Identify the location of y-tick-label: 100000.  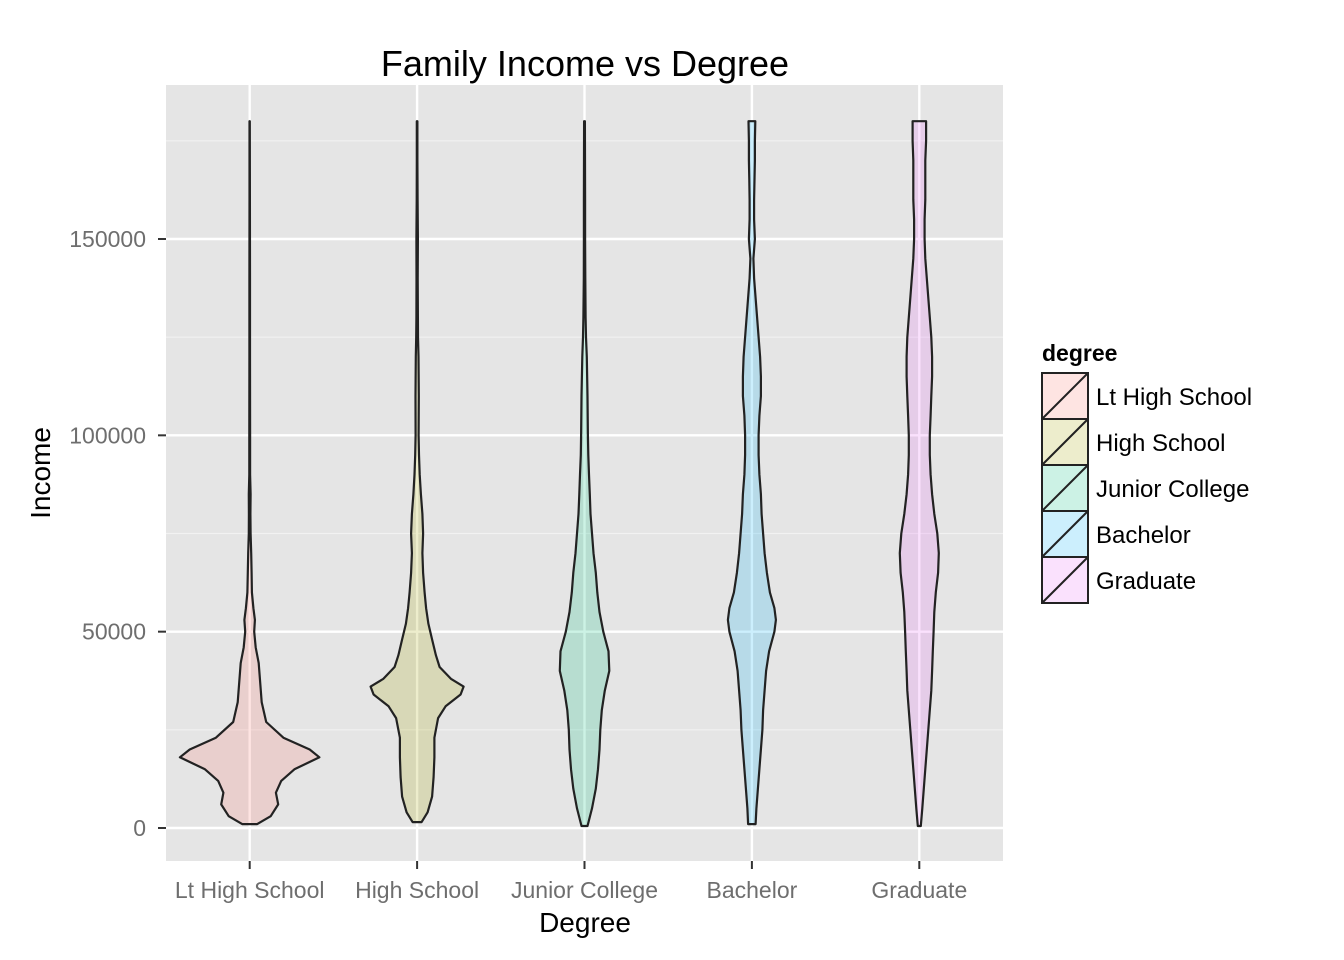
(107, 435).